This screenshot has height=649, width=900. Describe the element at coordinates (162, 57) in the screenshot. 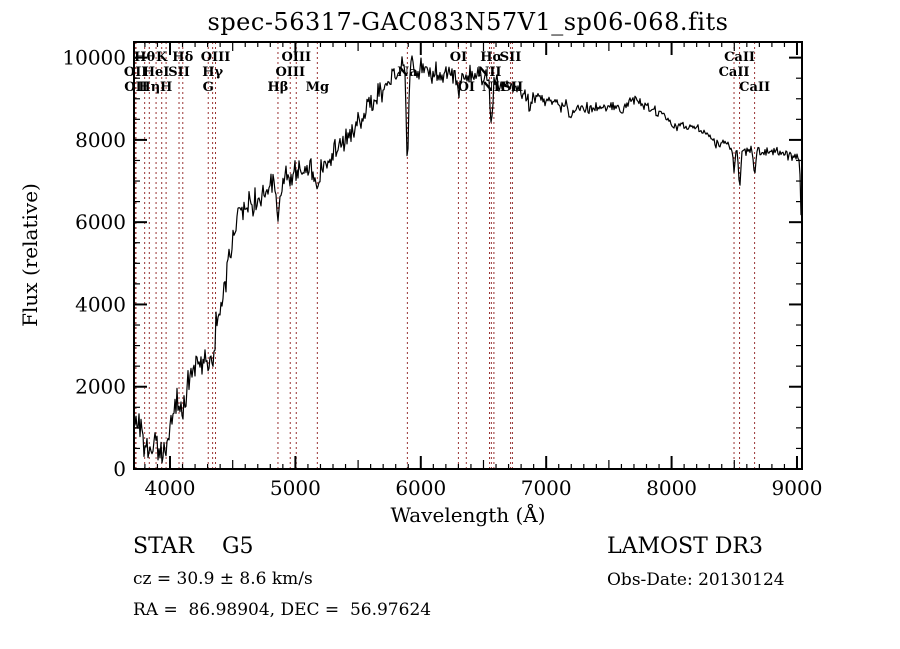

I see `spectral-line-label: K` at that location.